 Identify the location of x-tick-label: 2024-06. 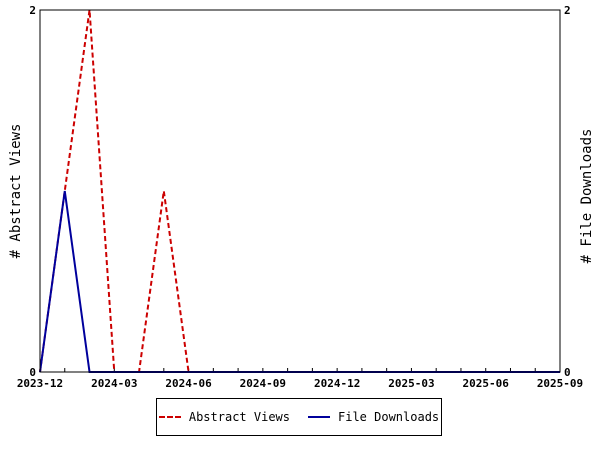
(188, 383).